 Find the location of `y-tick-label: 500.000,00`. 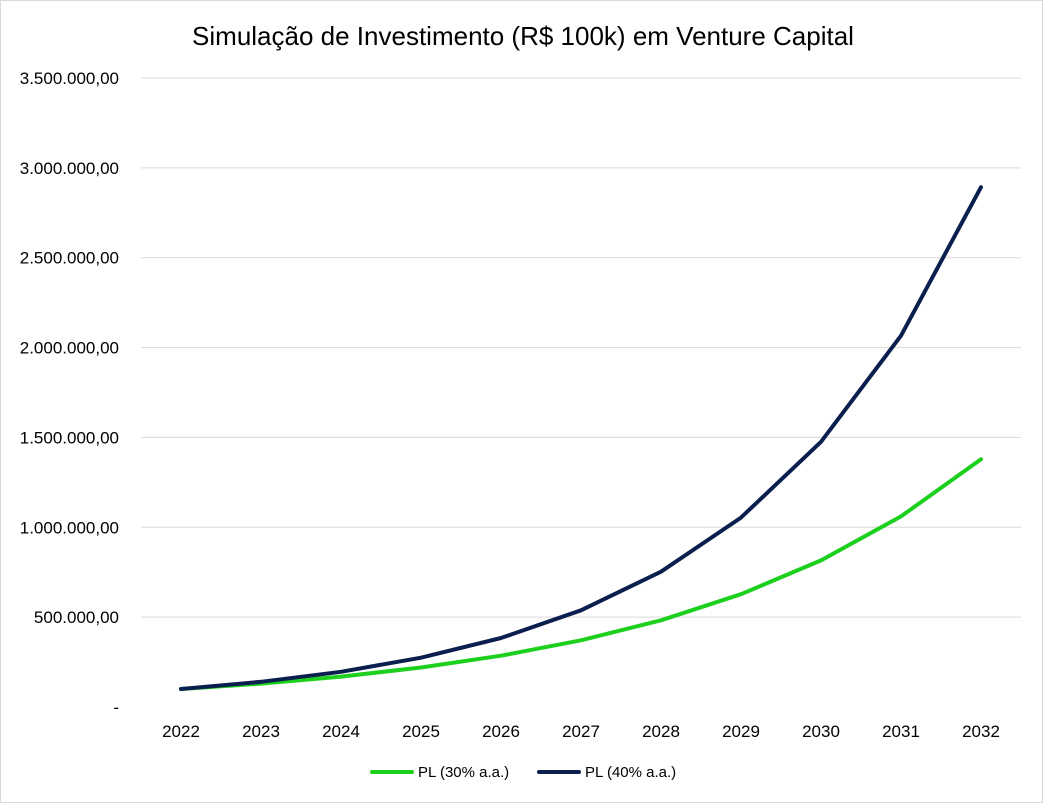

y-tick-label: 500.000,00 is located at coordinates (76, 617).